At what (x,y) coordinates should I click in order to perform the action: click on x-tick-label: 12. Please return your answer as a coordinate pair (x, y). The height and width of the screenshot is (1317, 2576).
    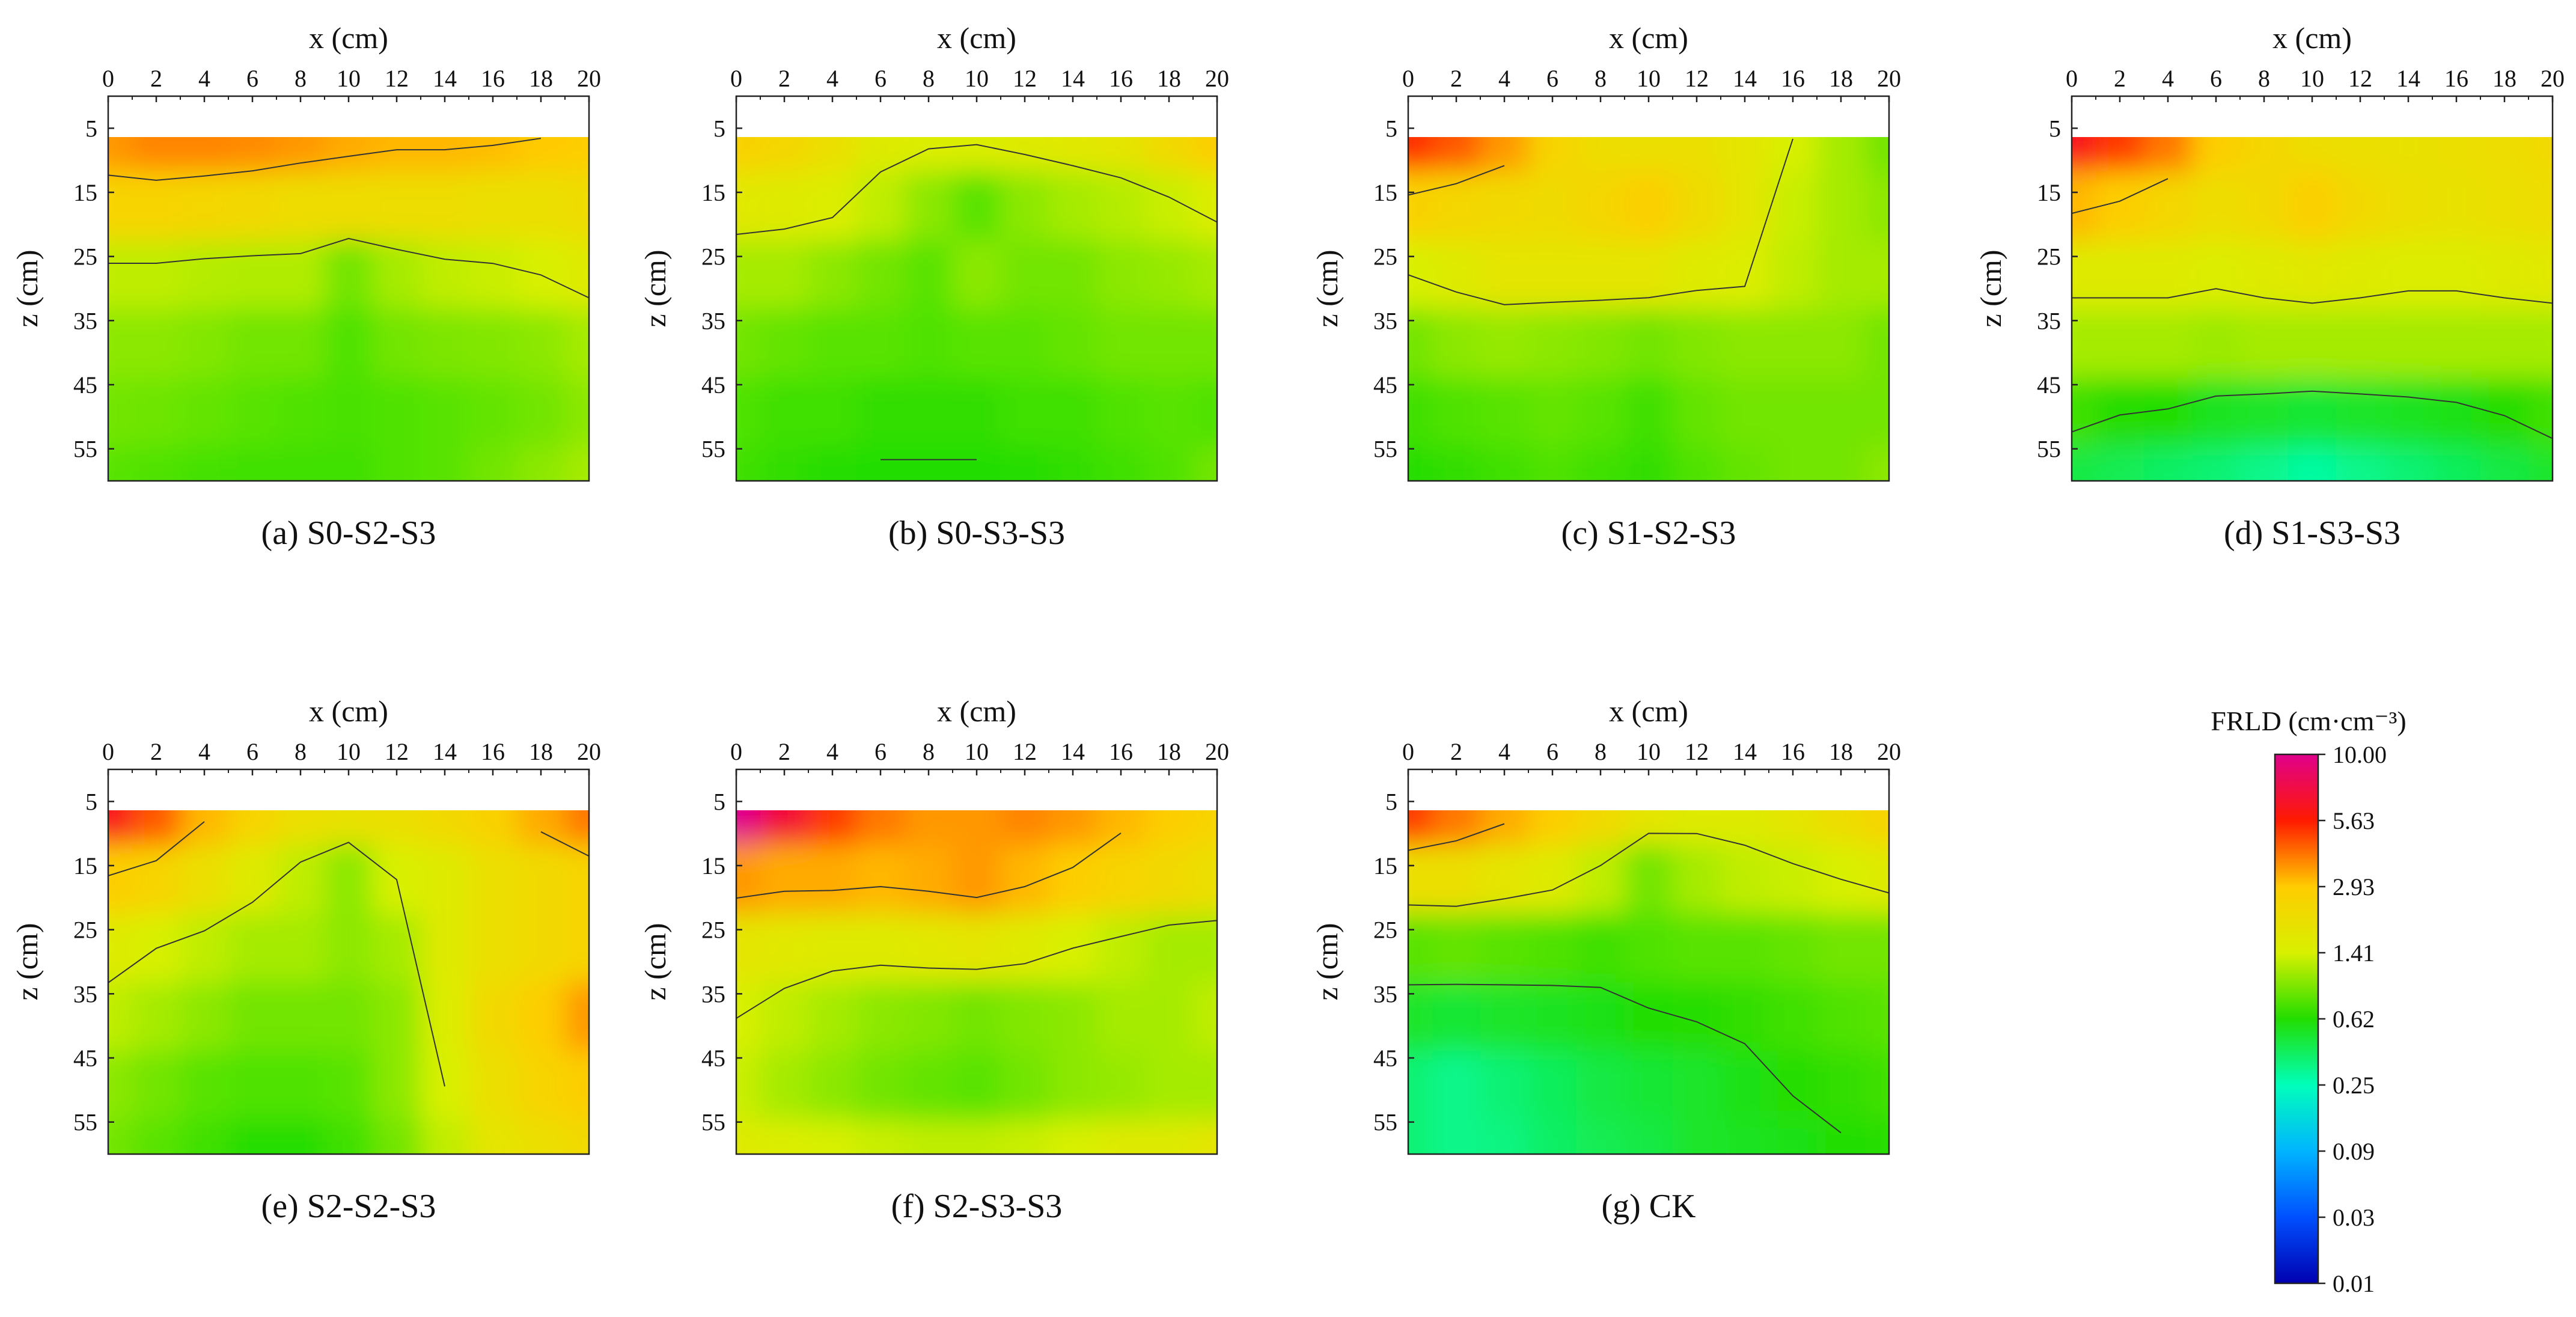
    Looking at the image, I should click on (1697, 78).